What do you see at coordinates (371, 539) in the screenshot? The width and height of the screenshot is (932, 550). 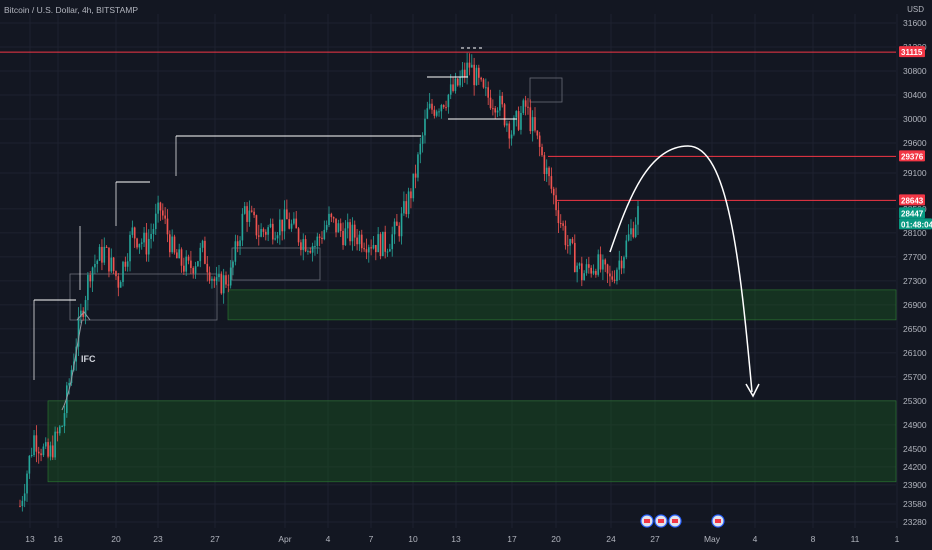 I see `x-tick-label: 7` at bounding box center [371, 539].